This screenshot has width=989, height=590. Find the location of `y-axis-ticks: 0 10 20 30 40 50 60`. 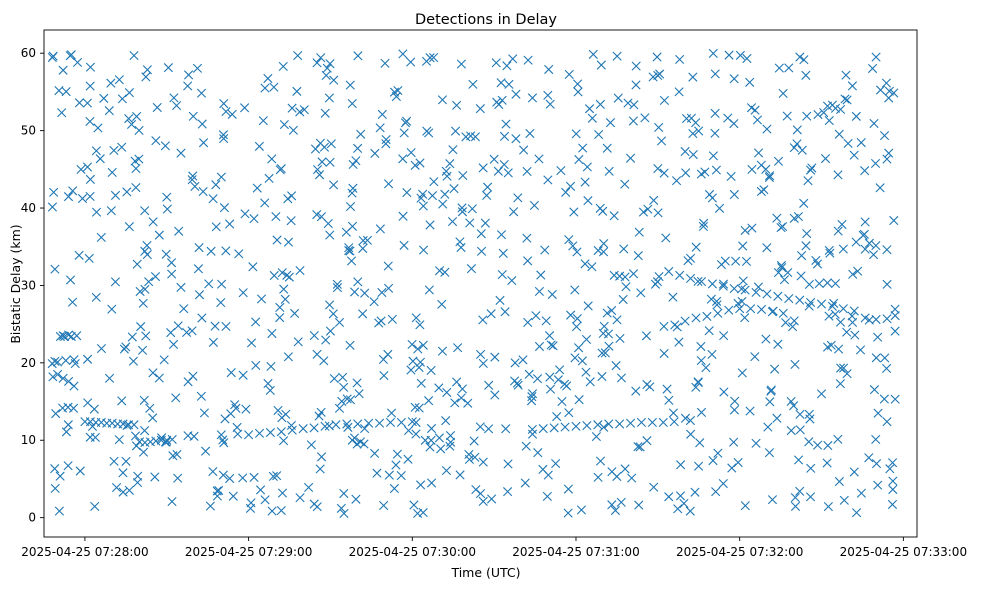

y-axis-ticks: 0 10 20 30 40 50 60 is located at coordinates (32, 285).